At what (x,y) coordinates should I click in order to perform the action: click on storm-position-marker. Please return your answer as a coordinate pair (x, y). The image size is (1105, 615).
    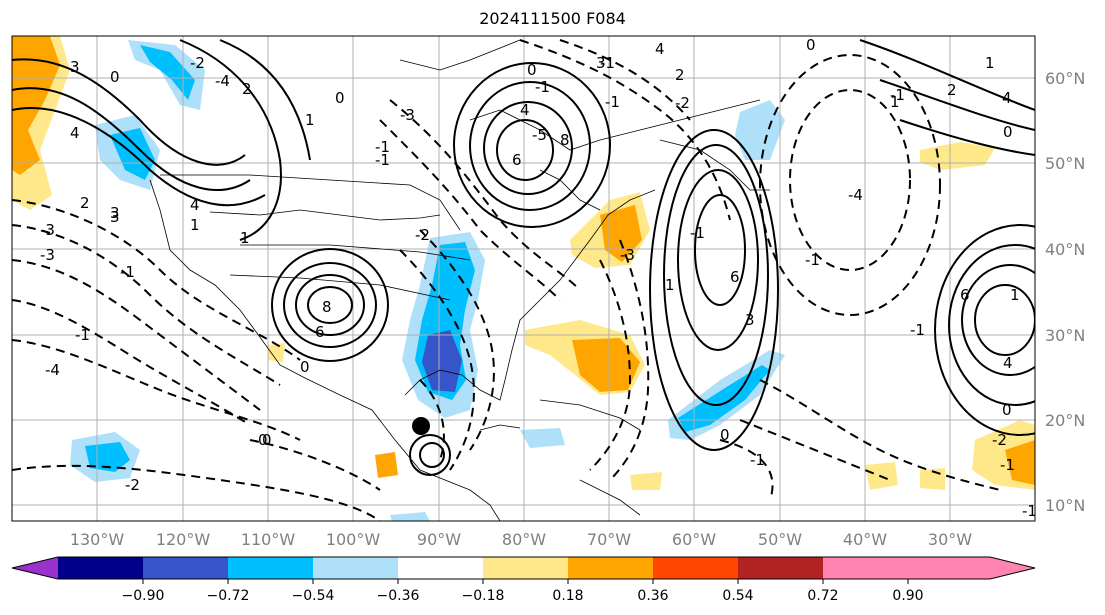
    Looking at the image, I should click on (421, 426).